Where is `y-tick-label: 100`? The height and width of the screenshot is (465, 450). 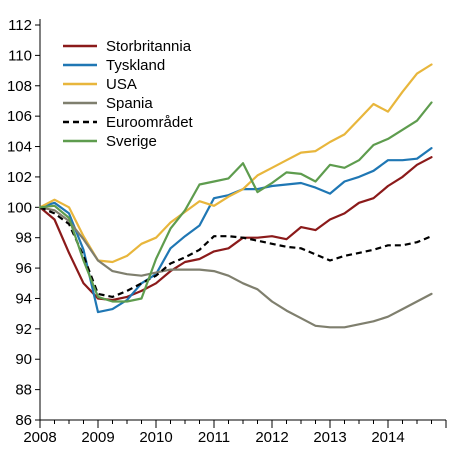 y-tick-label: 100 is located at coordinates (19, 207).